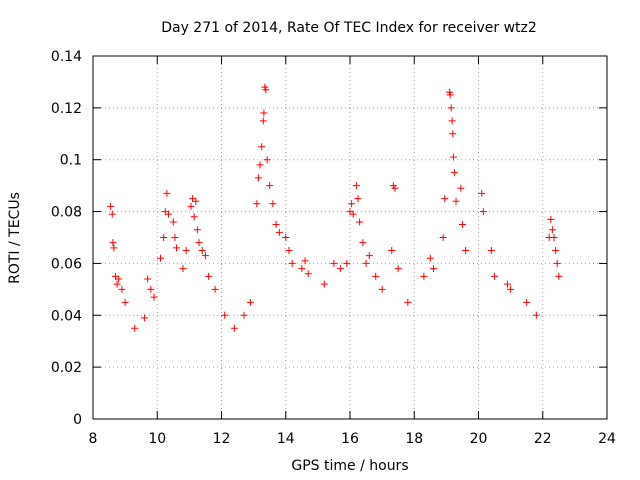 The height and width of the screenshot is (480, 640). I want to click on y-tick-label: 0.04, so click(66, 316).